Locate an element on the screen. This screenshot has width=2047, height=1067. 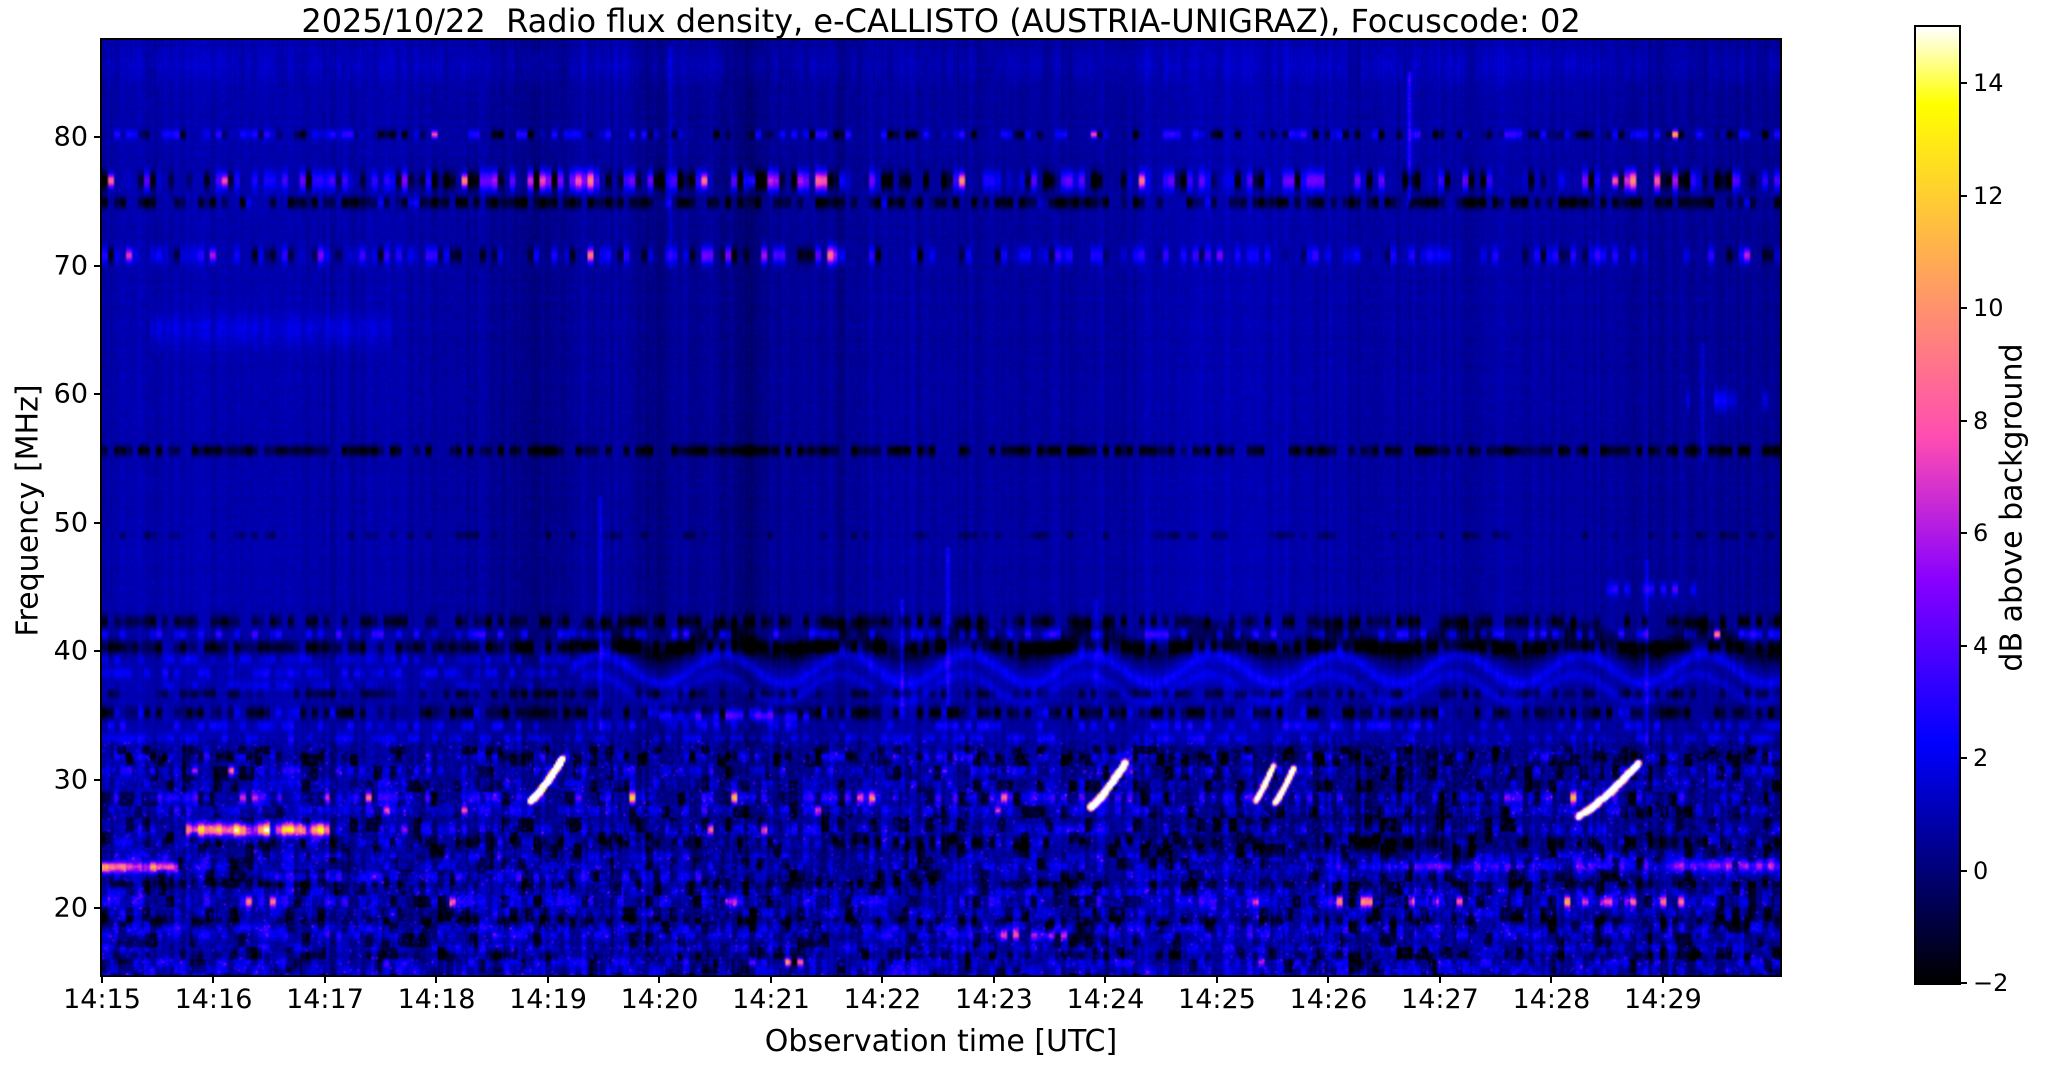
x-tick-label: 14:23 is located at coordinates (994, 999).